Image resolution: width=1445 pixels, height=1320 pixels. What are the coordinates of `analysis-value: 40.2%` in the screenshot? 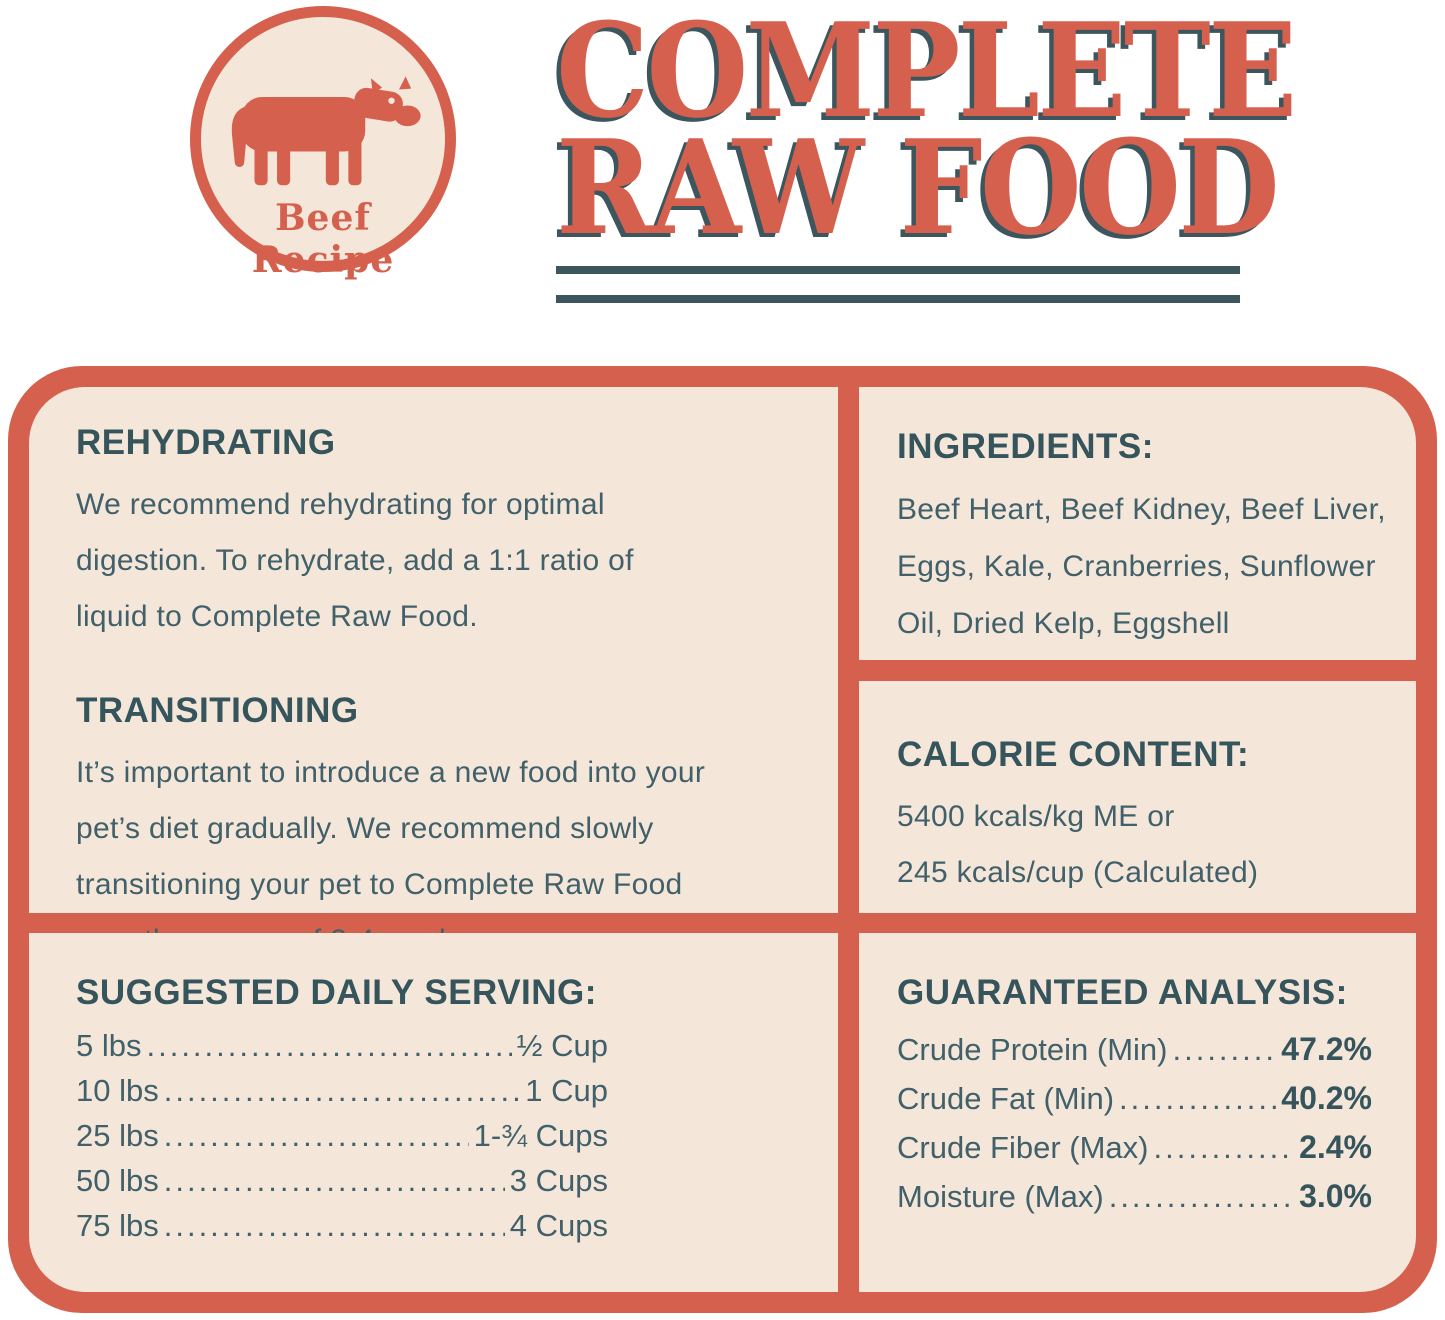 It's located at (1326, 1098).